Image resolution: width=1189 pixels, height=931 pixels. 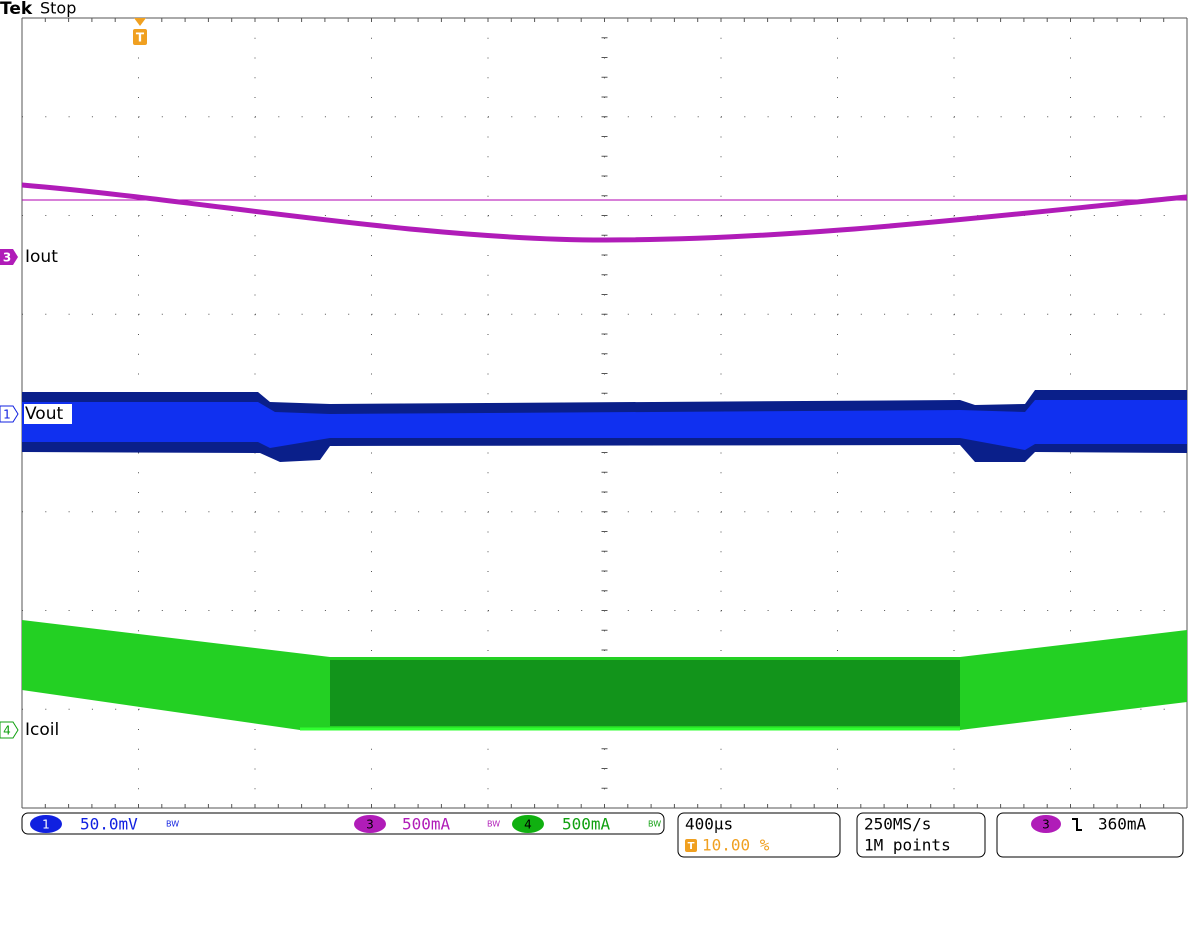 I want to click on ch3-marker-number: 3, so click(x=7, y=258).